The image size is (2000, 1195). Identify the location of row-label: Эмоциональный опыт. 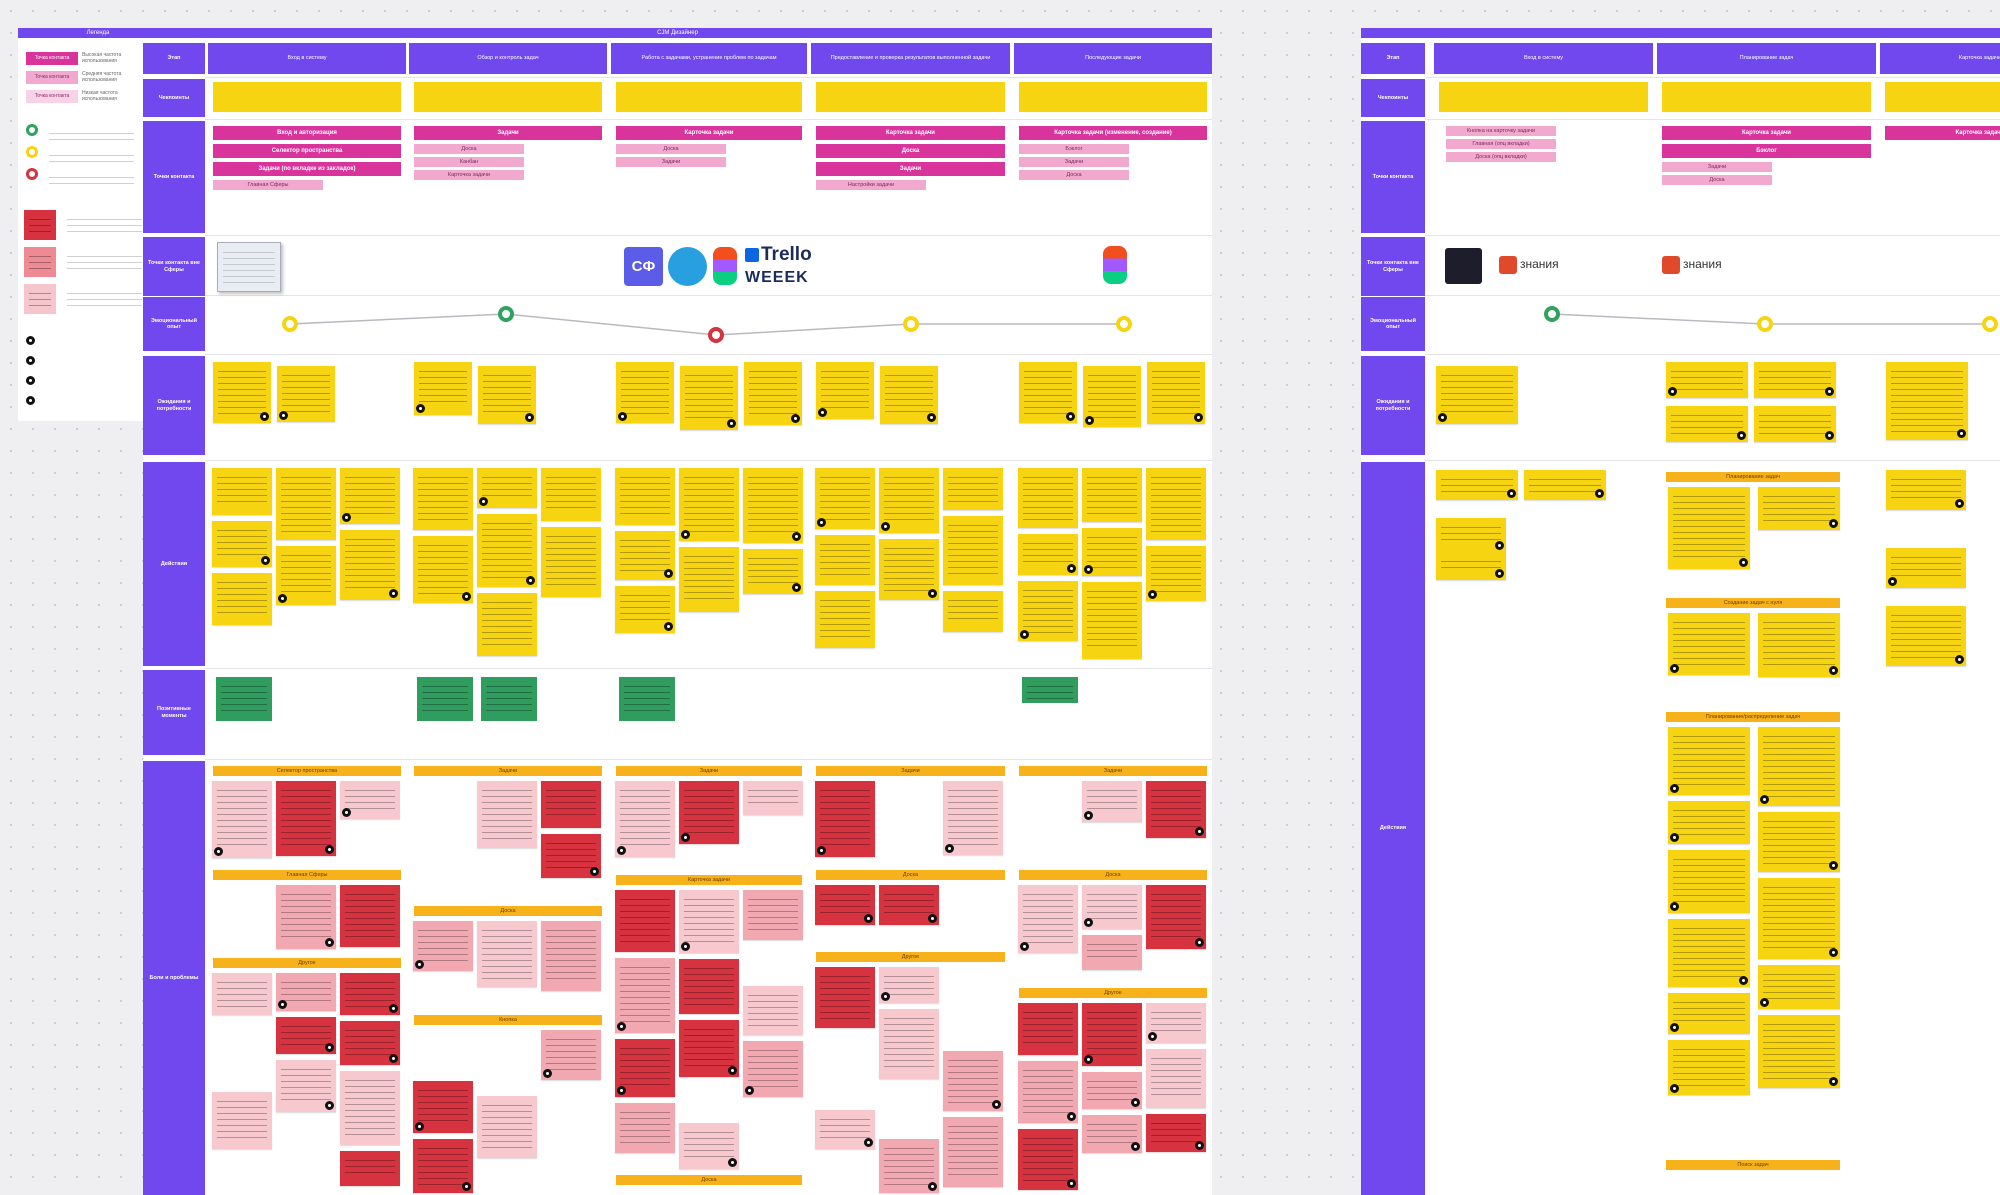
(174, 324).